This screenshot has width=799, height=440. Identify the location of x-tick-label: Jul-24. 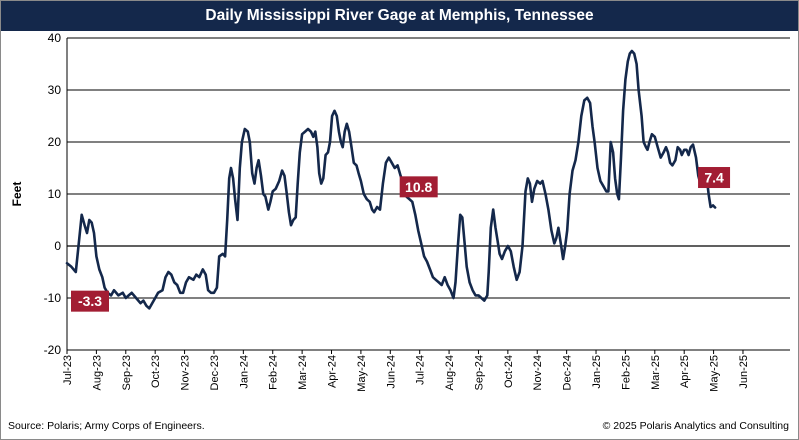
(421, 370).